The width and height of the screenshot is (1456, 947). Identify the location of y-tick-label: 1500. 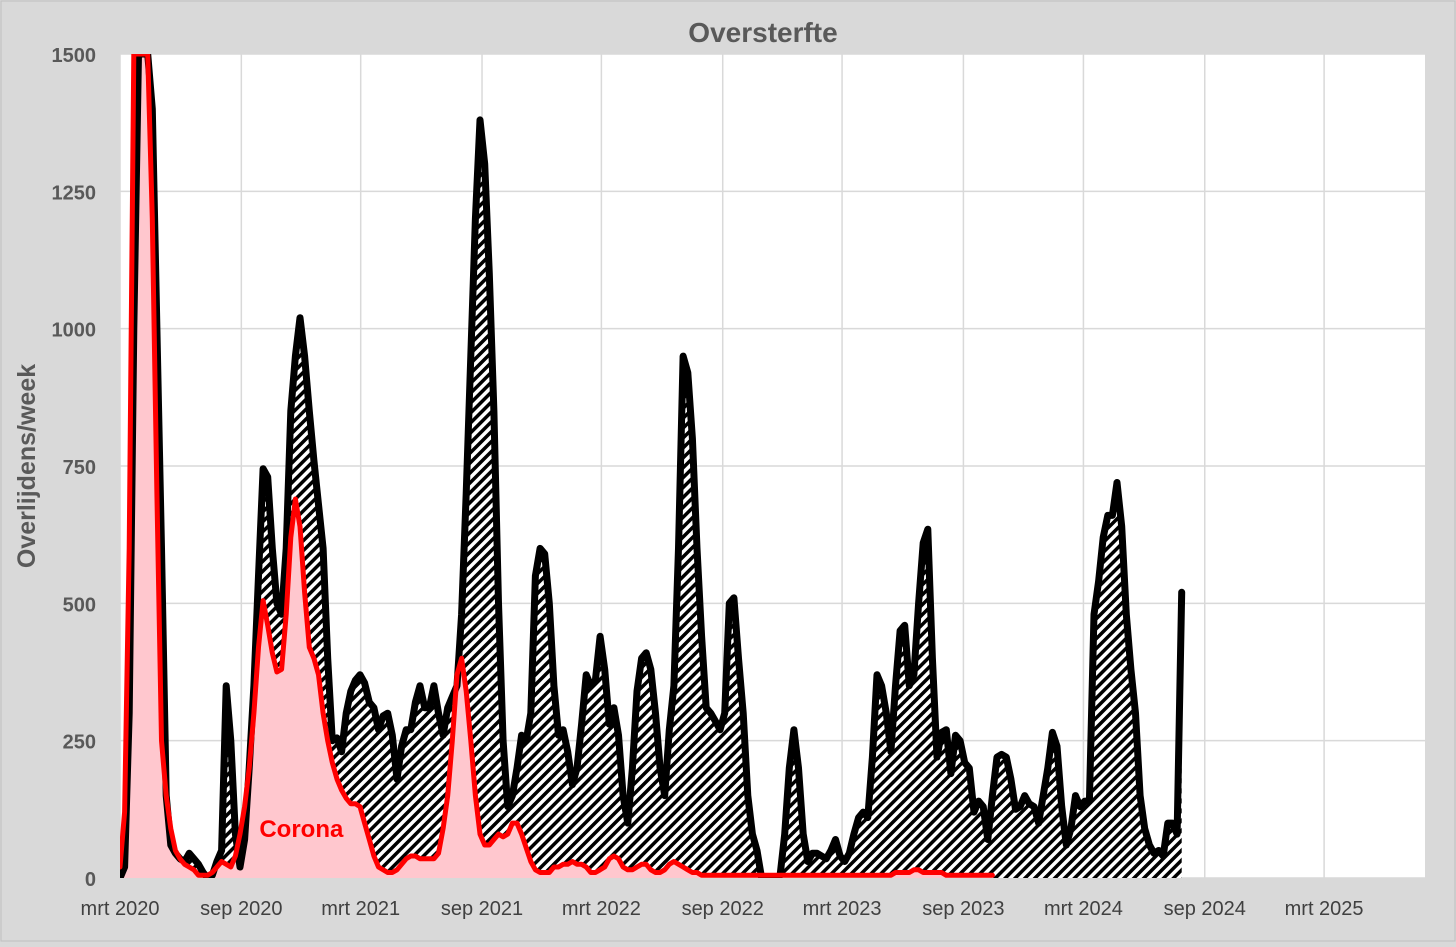
(74, 56).